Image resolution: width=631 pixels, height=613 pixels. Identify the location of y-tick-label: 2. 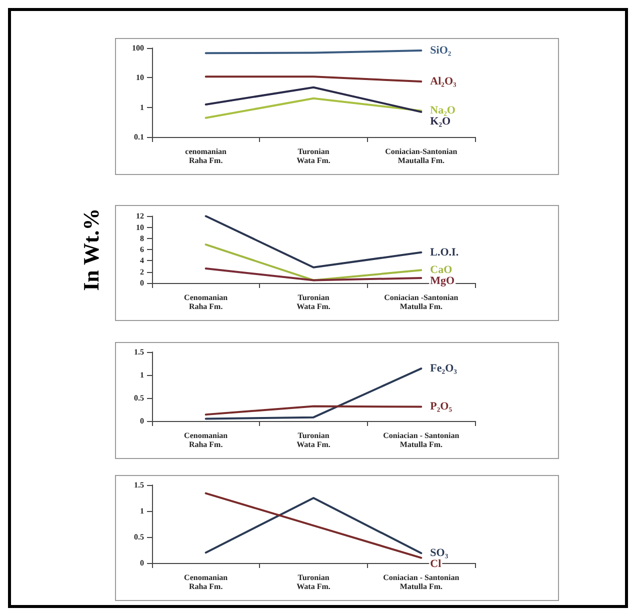
(142, 271).